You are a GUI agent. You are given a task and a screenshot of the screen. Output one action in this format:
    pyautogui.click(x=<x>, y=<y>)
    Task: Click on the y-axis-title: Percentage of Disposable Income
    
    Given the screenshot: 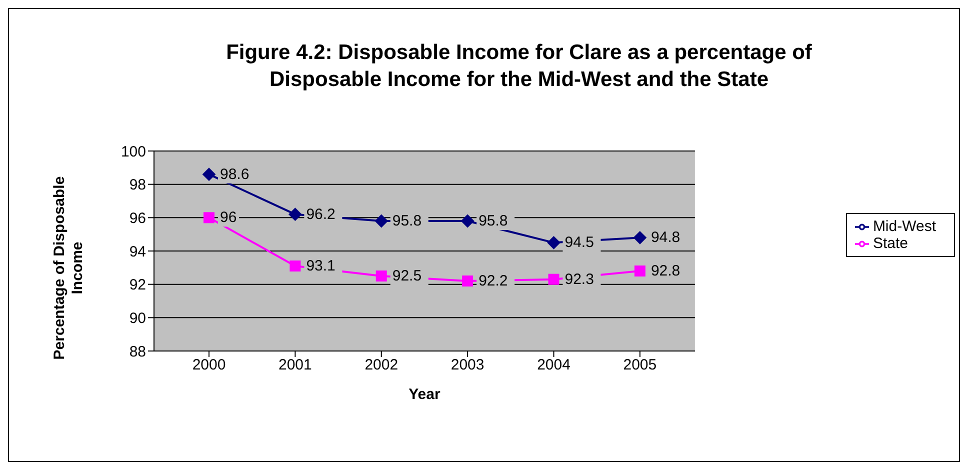 What is the action you would take?
    pyautogui.click(x=69, y=268)
    